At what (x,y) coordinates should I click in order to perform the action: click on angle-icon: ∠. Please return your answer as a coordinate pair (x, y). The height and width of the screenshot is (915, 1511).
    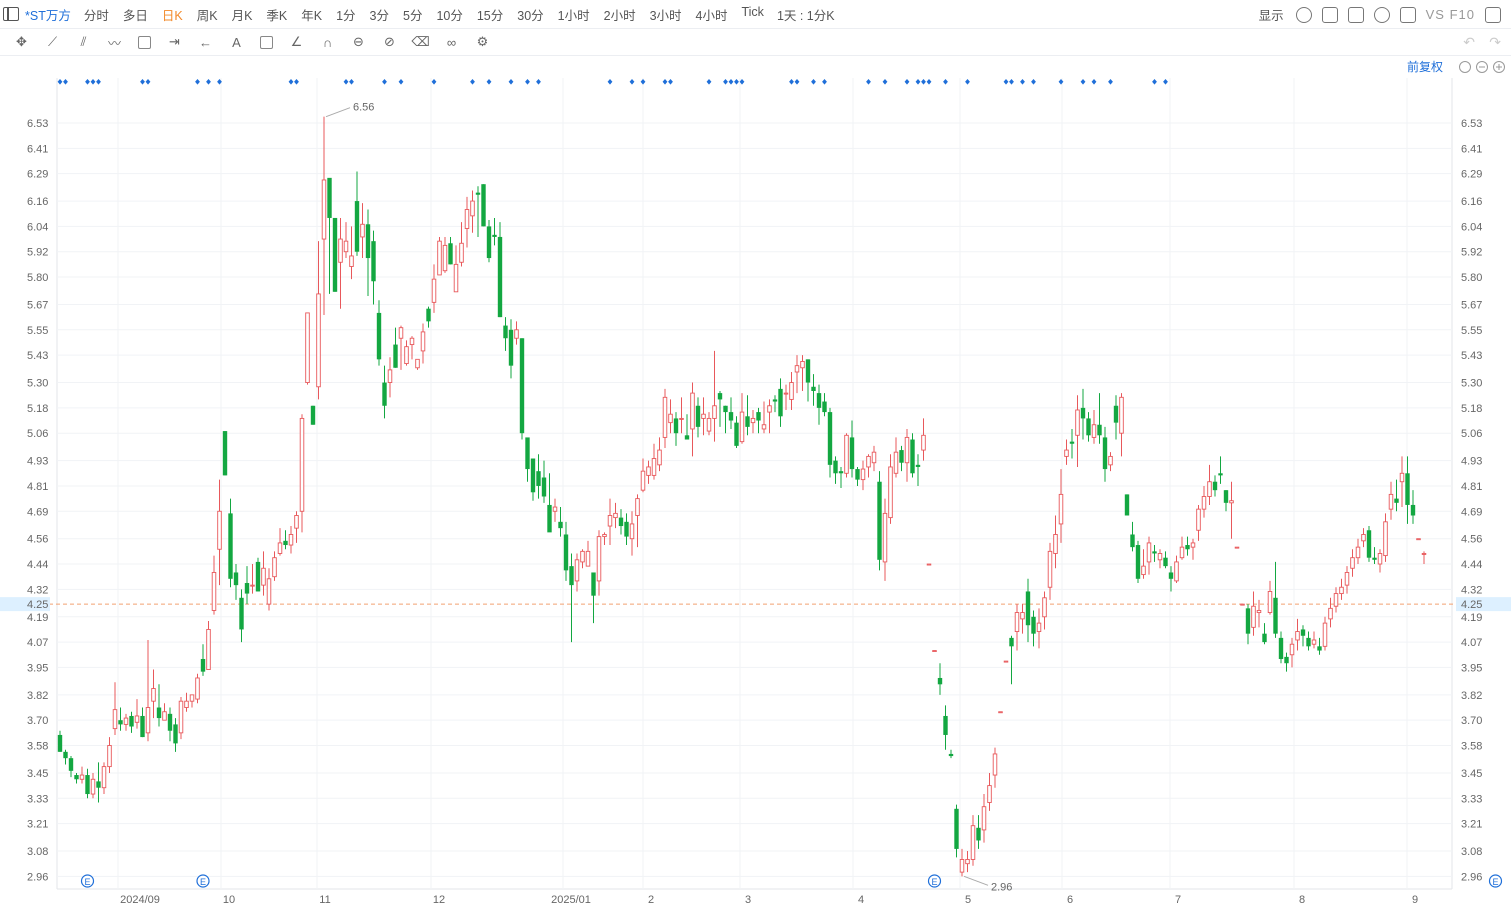
    Looking at the image, I should click on (296, 41).